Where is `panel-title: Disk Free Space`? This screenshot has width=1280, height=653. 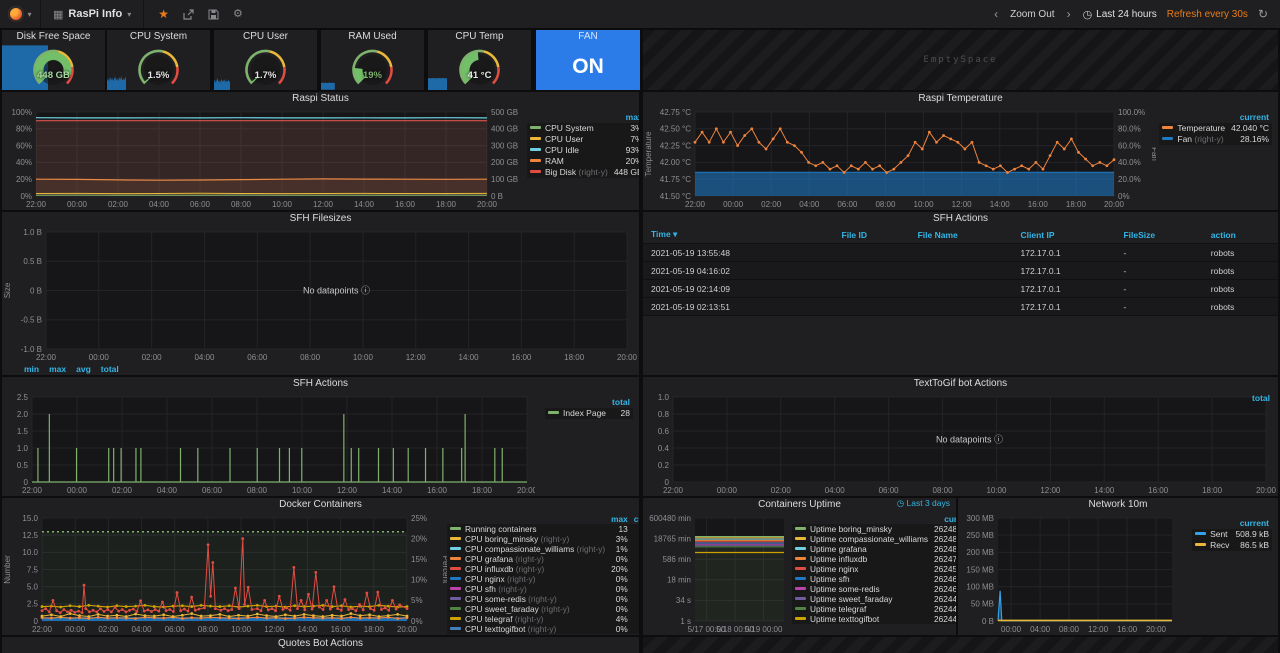 panel-title: Disk Free Space is located at coordinates (53, 36).